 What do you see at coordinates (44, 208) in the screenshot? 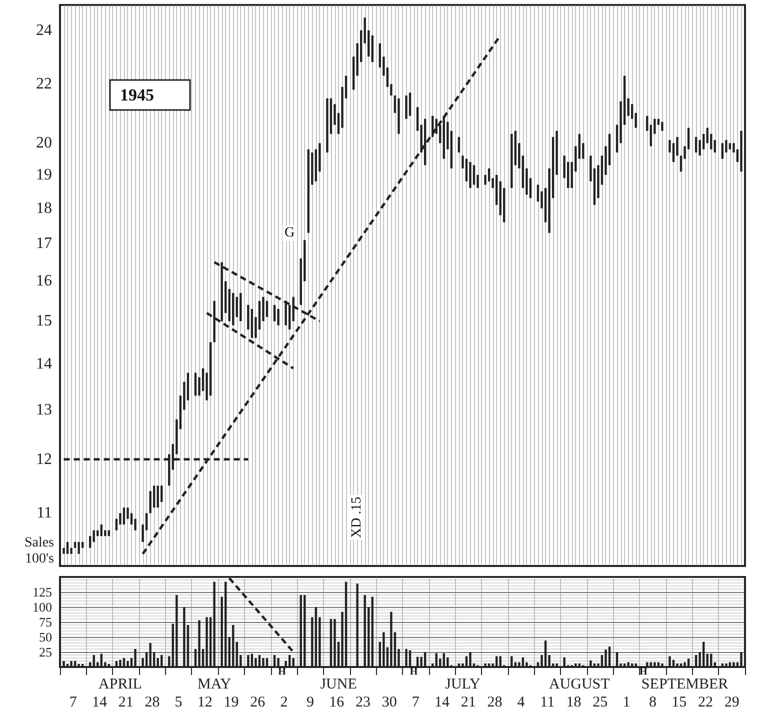
I see `y-tick-label: 18` at bounding box center [44, 208].